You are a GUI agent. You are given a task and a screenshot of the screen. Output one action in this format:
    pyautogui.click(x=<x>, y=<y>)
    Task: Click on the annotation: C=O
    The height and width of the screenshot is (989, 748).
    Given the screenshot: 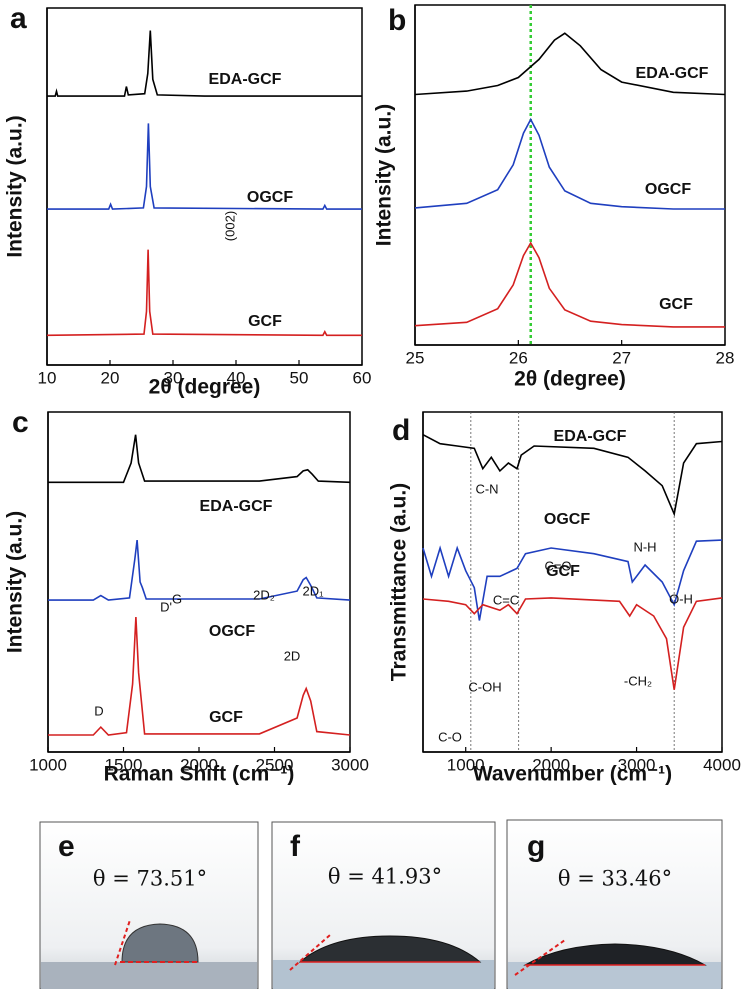 What is the action you would take?
    pyautogui.click(x=557, y=565)
    